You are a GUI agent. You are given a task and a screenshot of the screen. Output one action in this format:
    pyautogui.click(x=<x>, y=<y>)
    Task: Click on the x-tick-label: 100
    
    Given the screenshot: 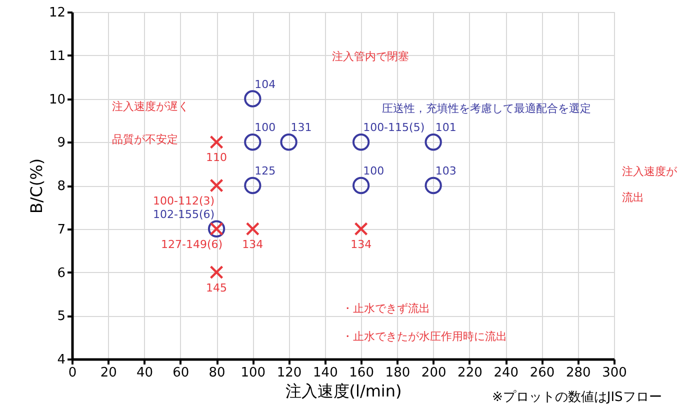 What is the action you would take?
    pyautogui.click(x=253, y=373)
    